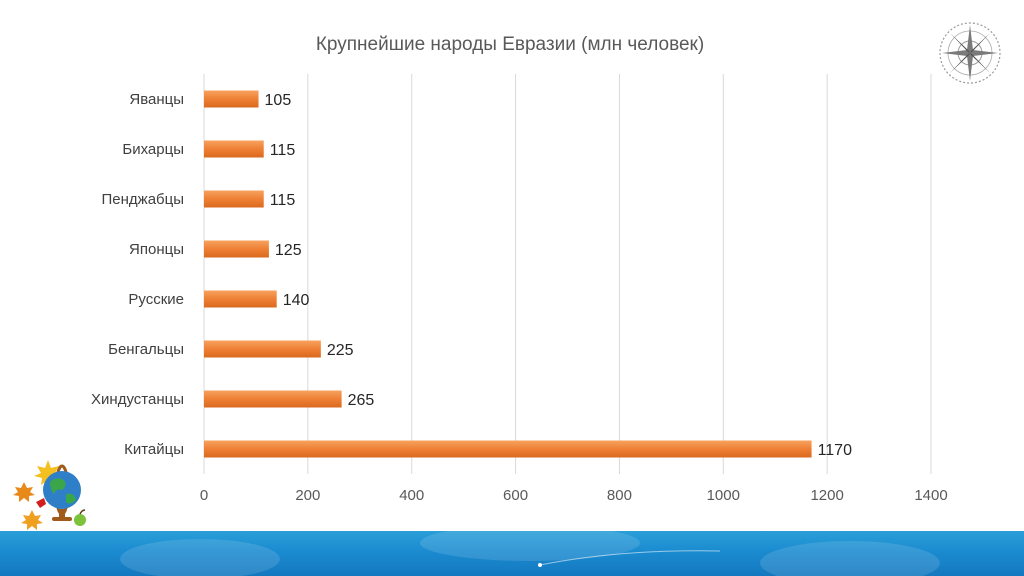  What do you see at coordinates (146, 349) in the screenshot?
I see `category-label: Бенгальцы` at bounding box center [146, 349].